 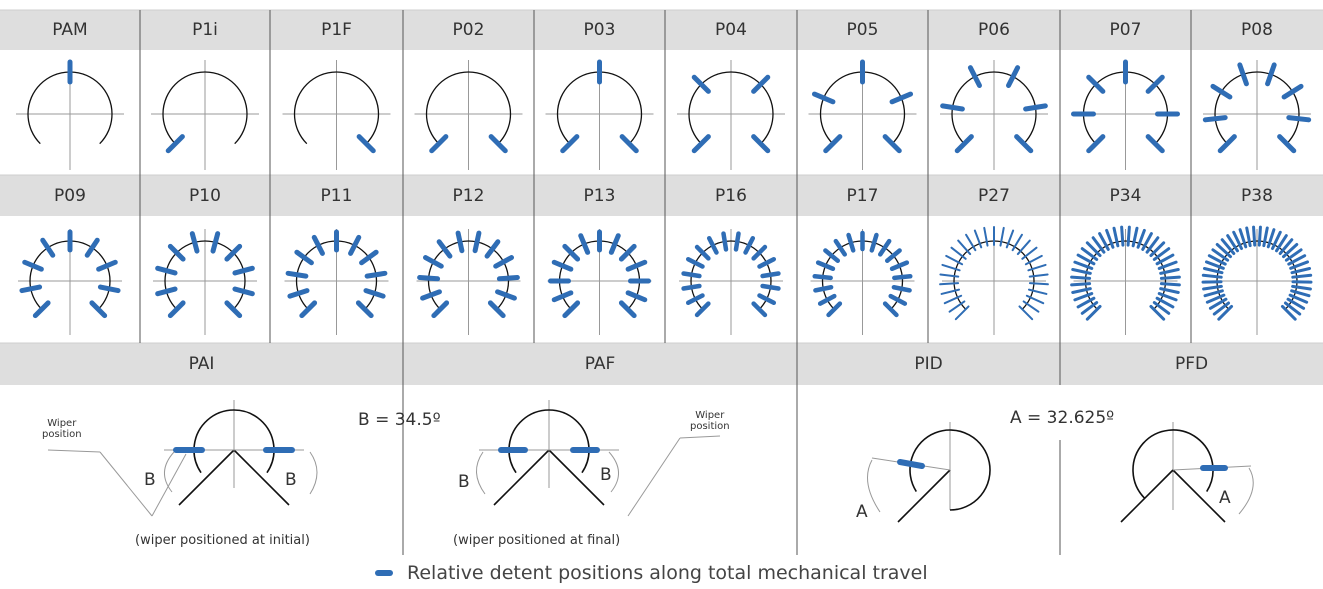 I want to click on b-angle-value: B = 34.5º, so click(x=399, y=420).